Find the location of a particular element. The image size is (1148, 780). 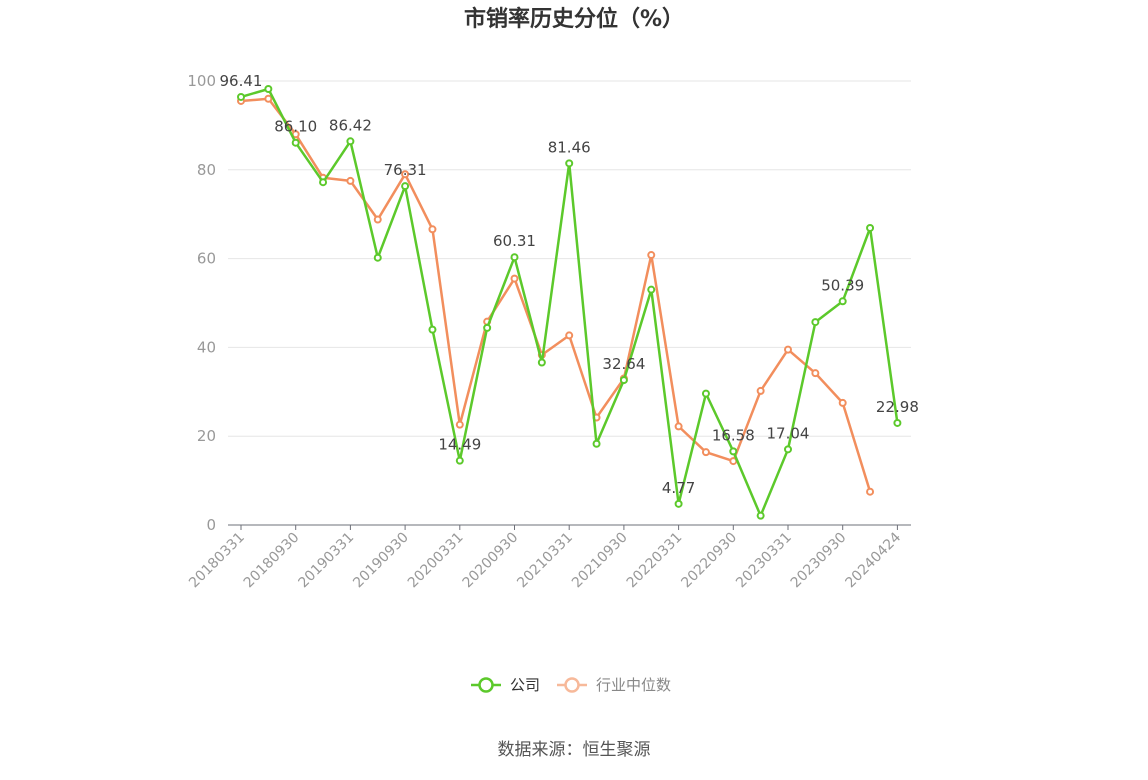

data-label: 76.31 is located at coordinates (405, 170).